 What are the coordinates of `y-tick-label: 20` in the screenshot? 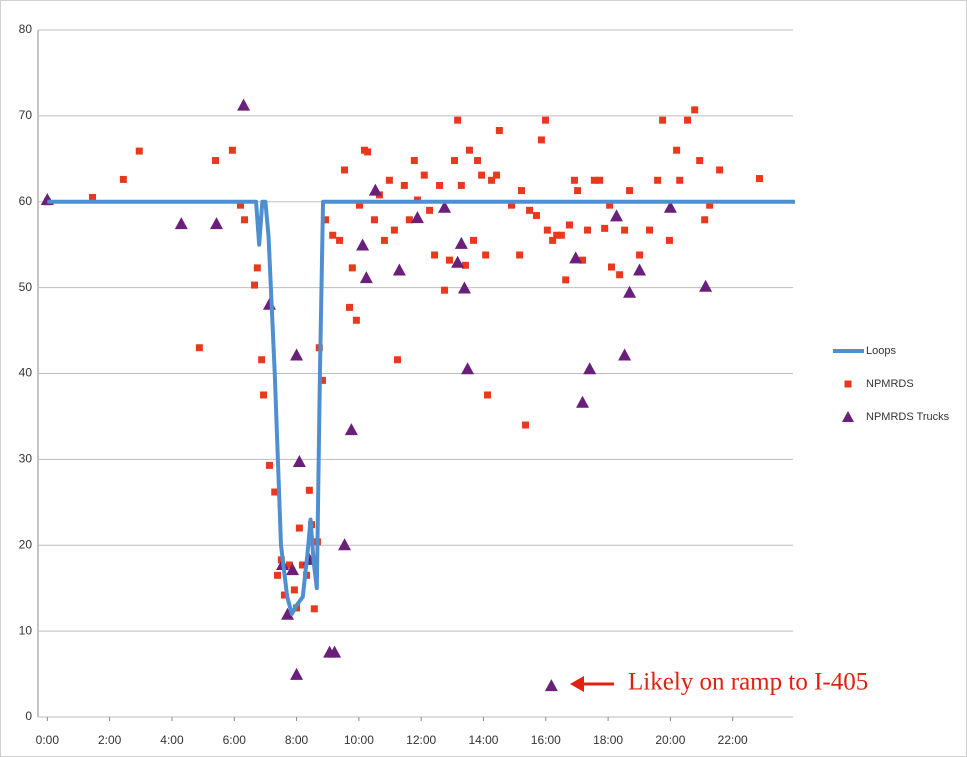 It's located at (26, 544).